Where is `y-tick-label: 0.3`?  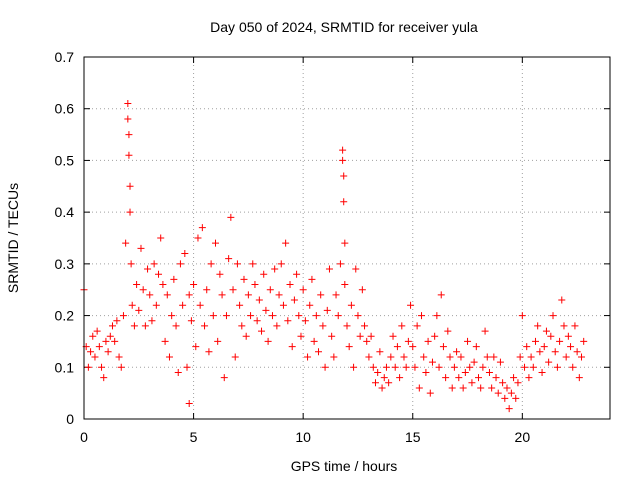
y-tick-label: 0.3 is located at coordinates (65, 264).